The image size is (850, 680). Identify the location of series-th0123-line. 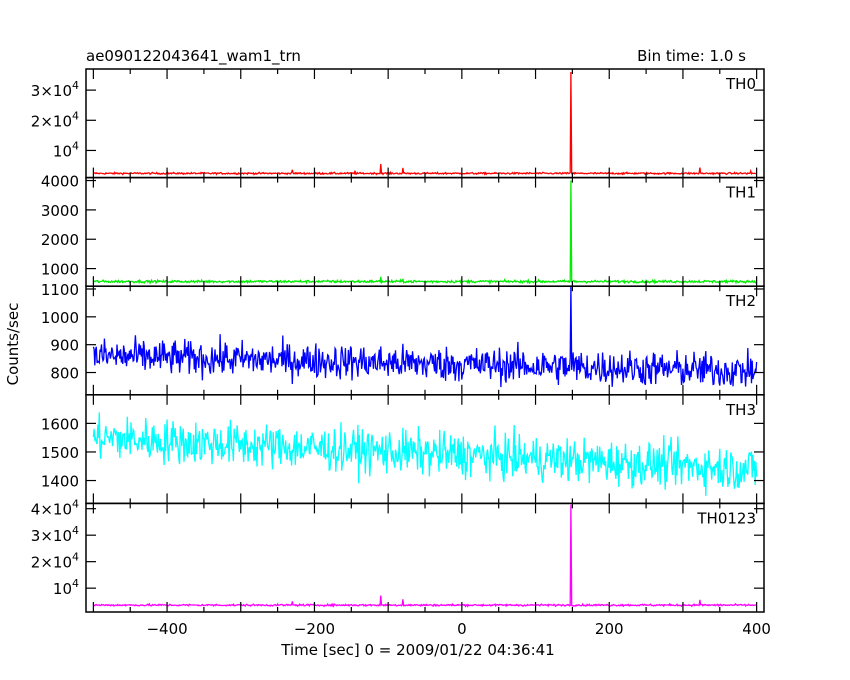
(425, 556).